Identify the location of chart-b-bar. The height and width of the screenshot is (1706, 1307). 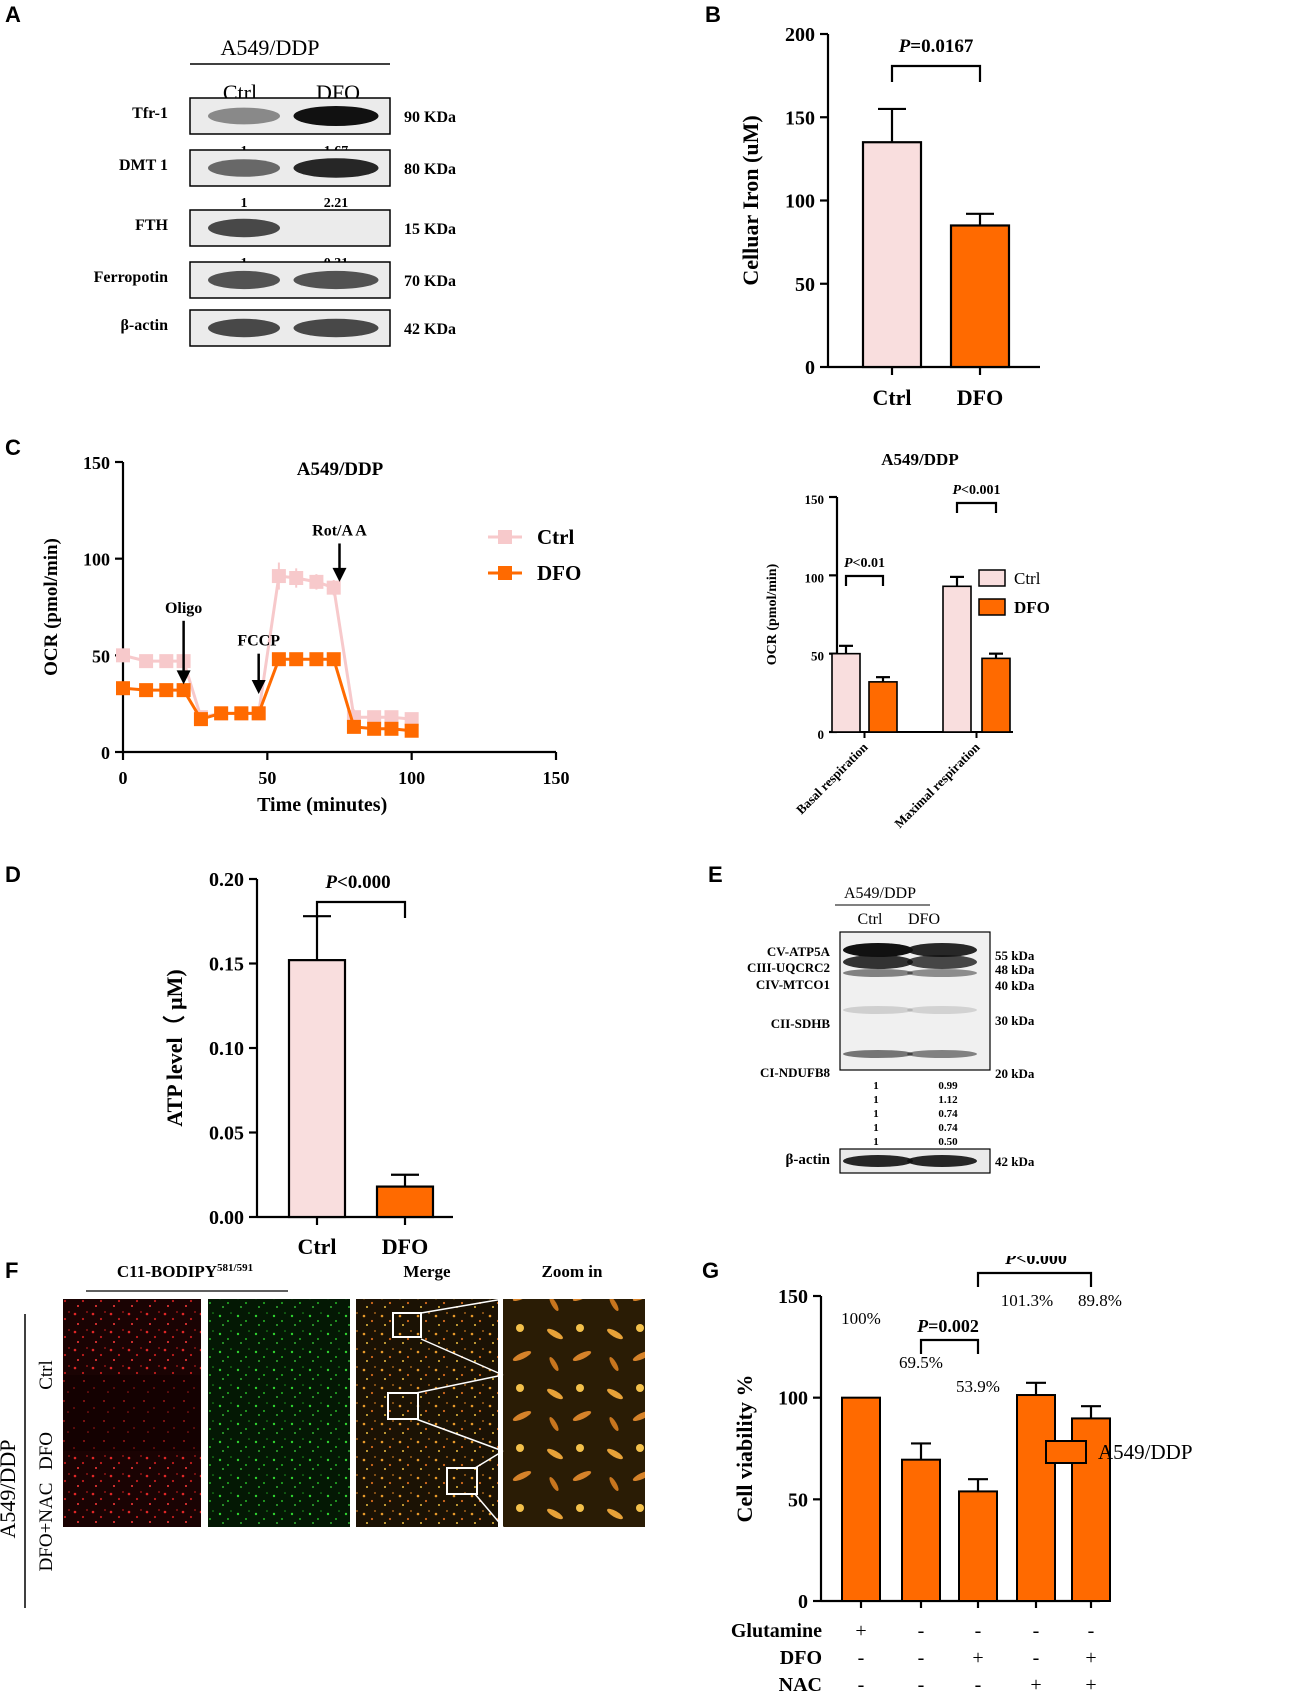
(892, 255).